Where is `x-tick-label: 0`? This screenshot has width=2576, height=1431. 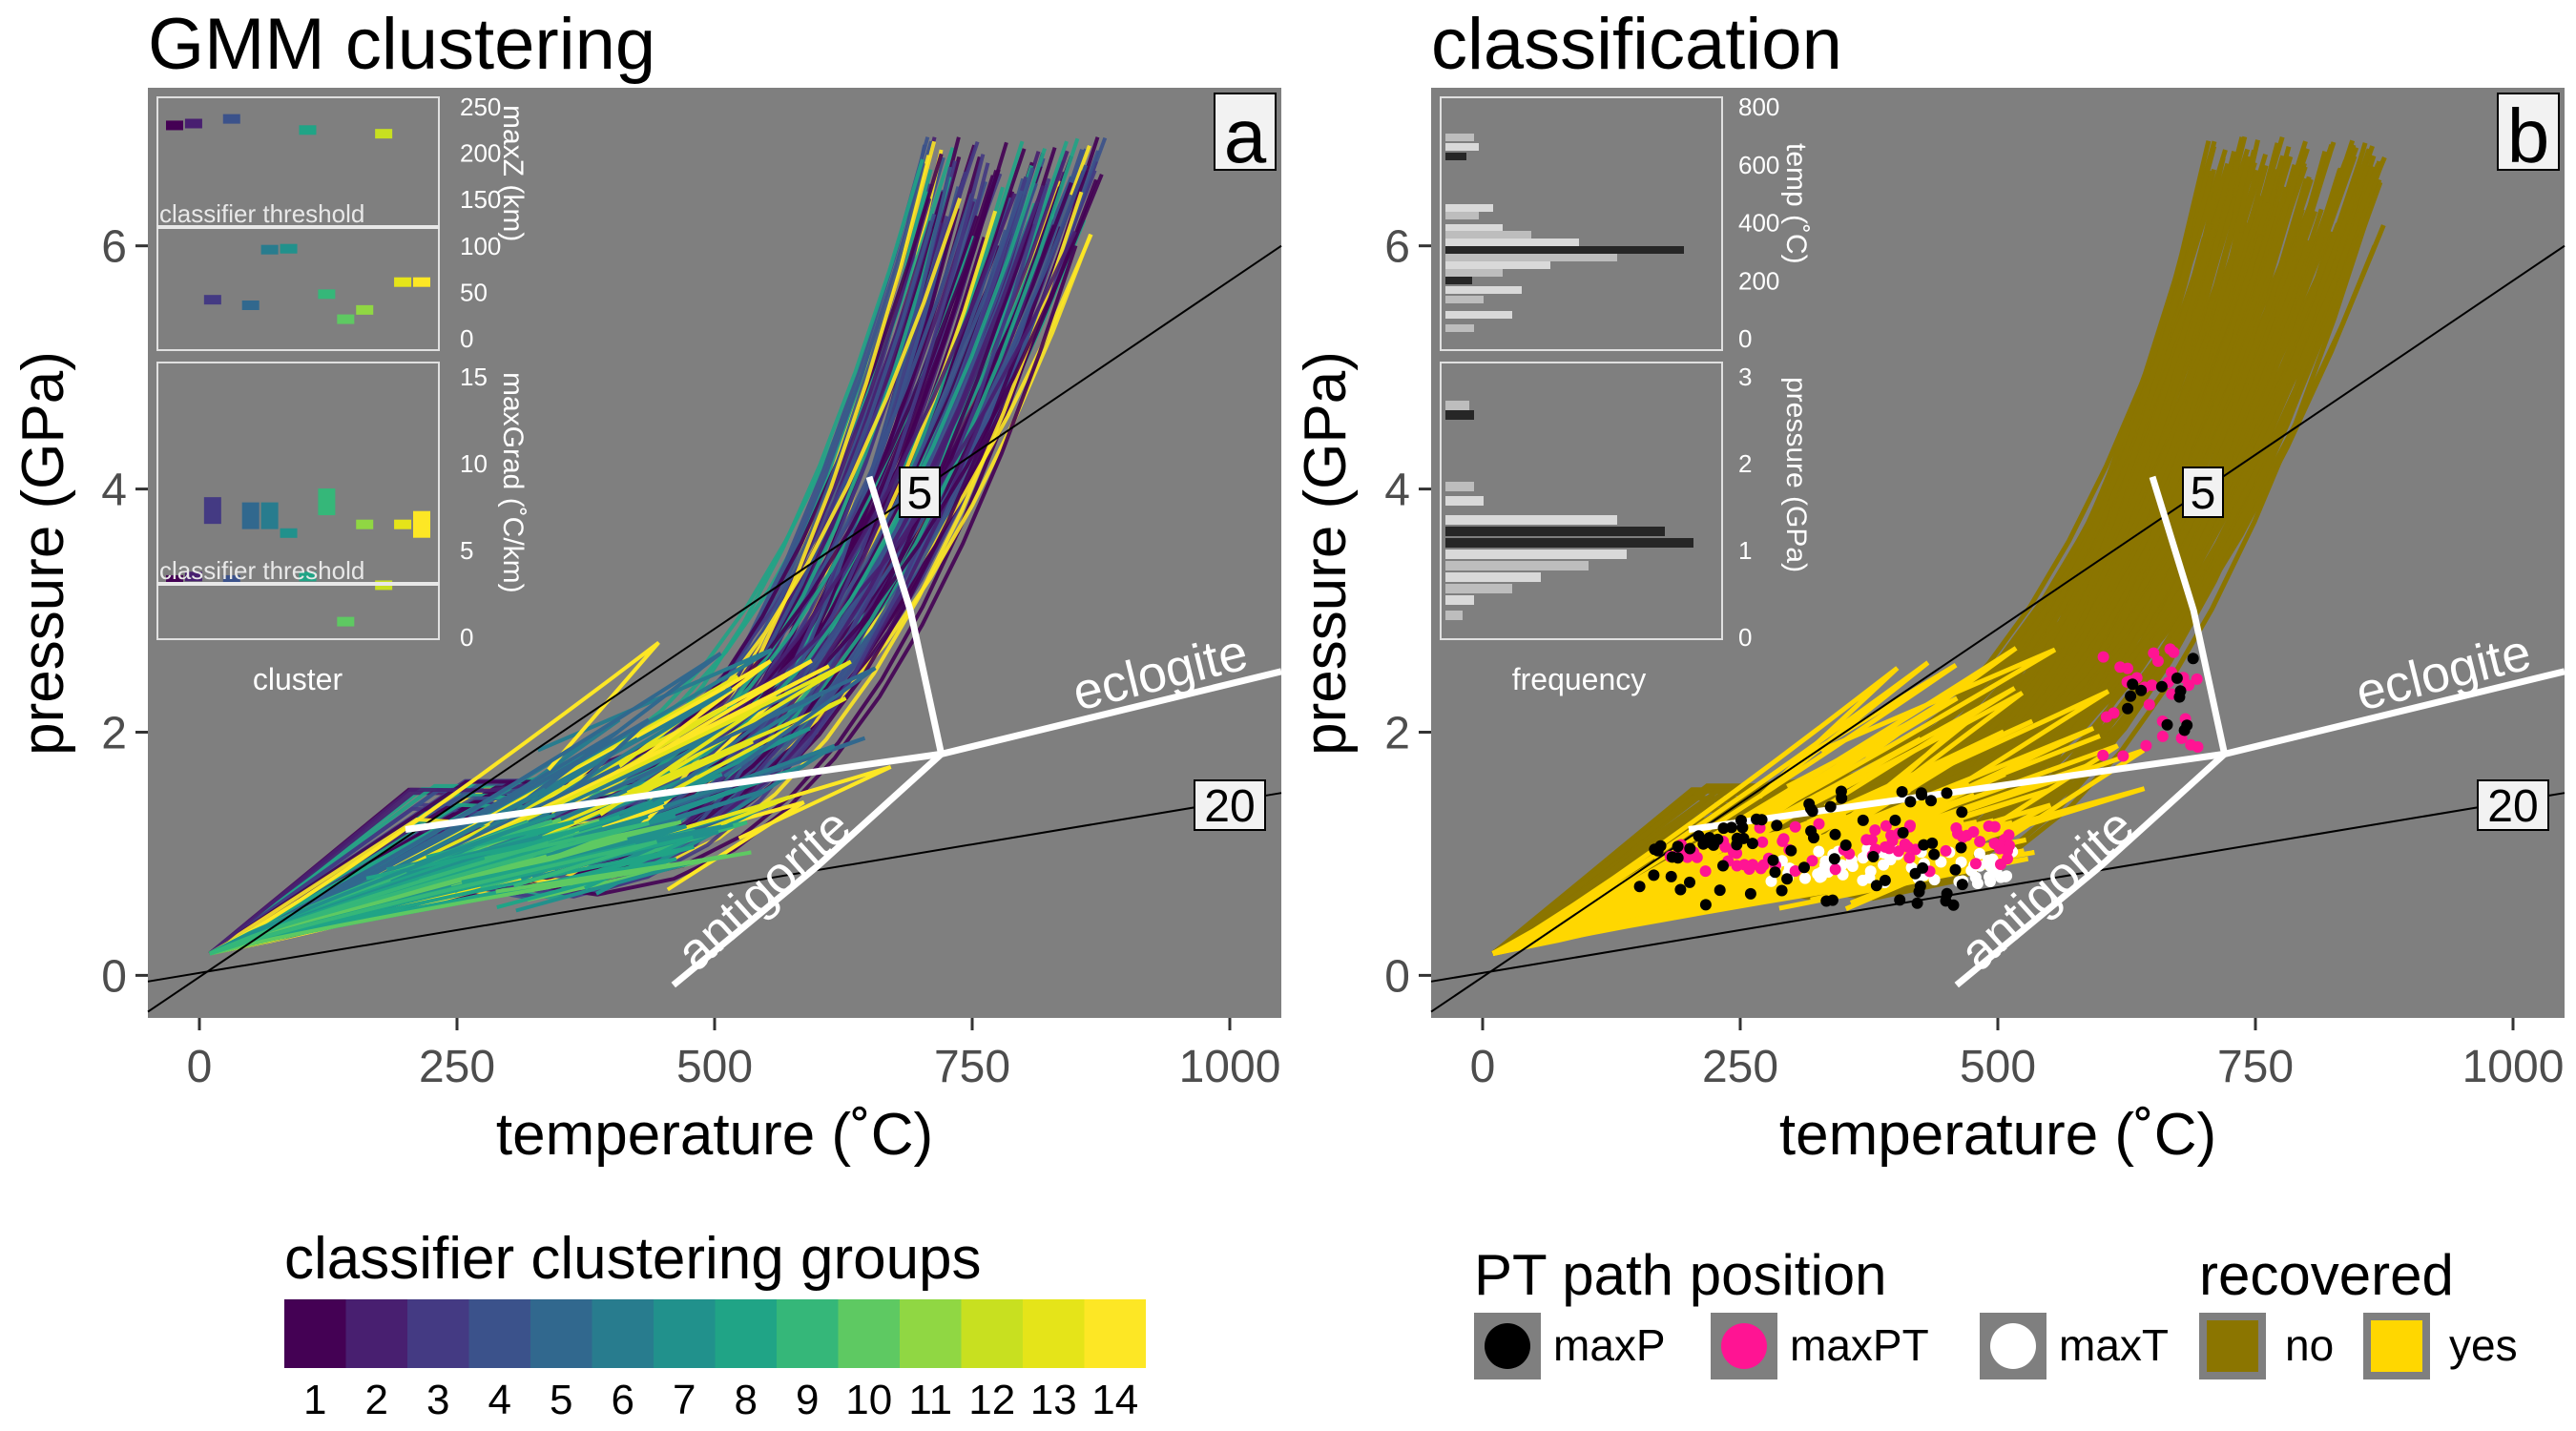
x-tick-label: 0 is located at coordinates (200, 1067).